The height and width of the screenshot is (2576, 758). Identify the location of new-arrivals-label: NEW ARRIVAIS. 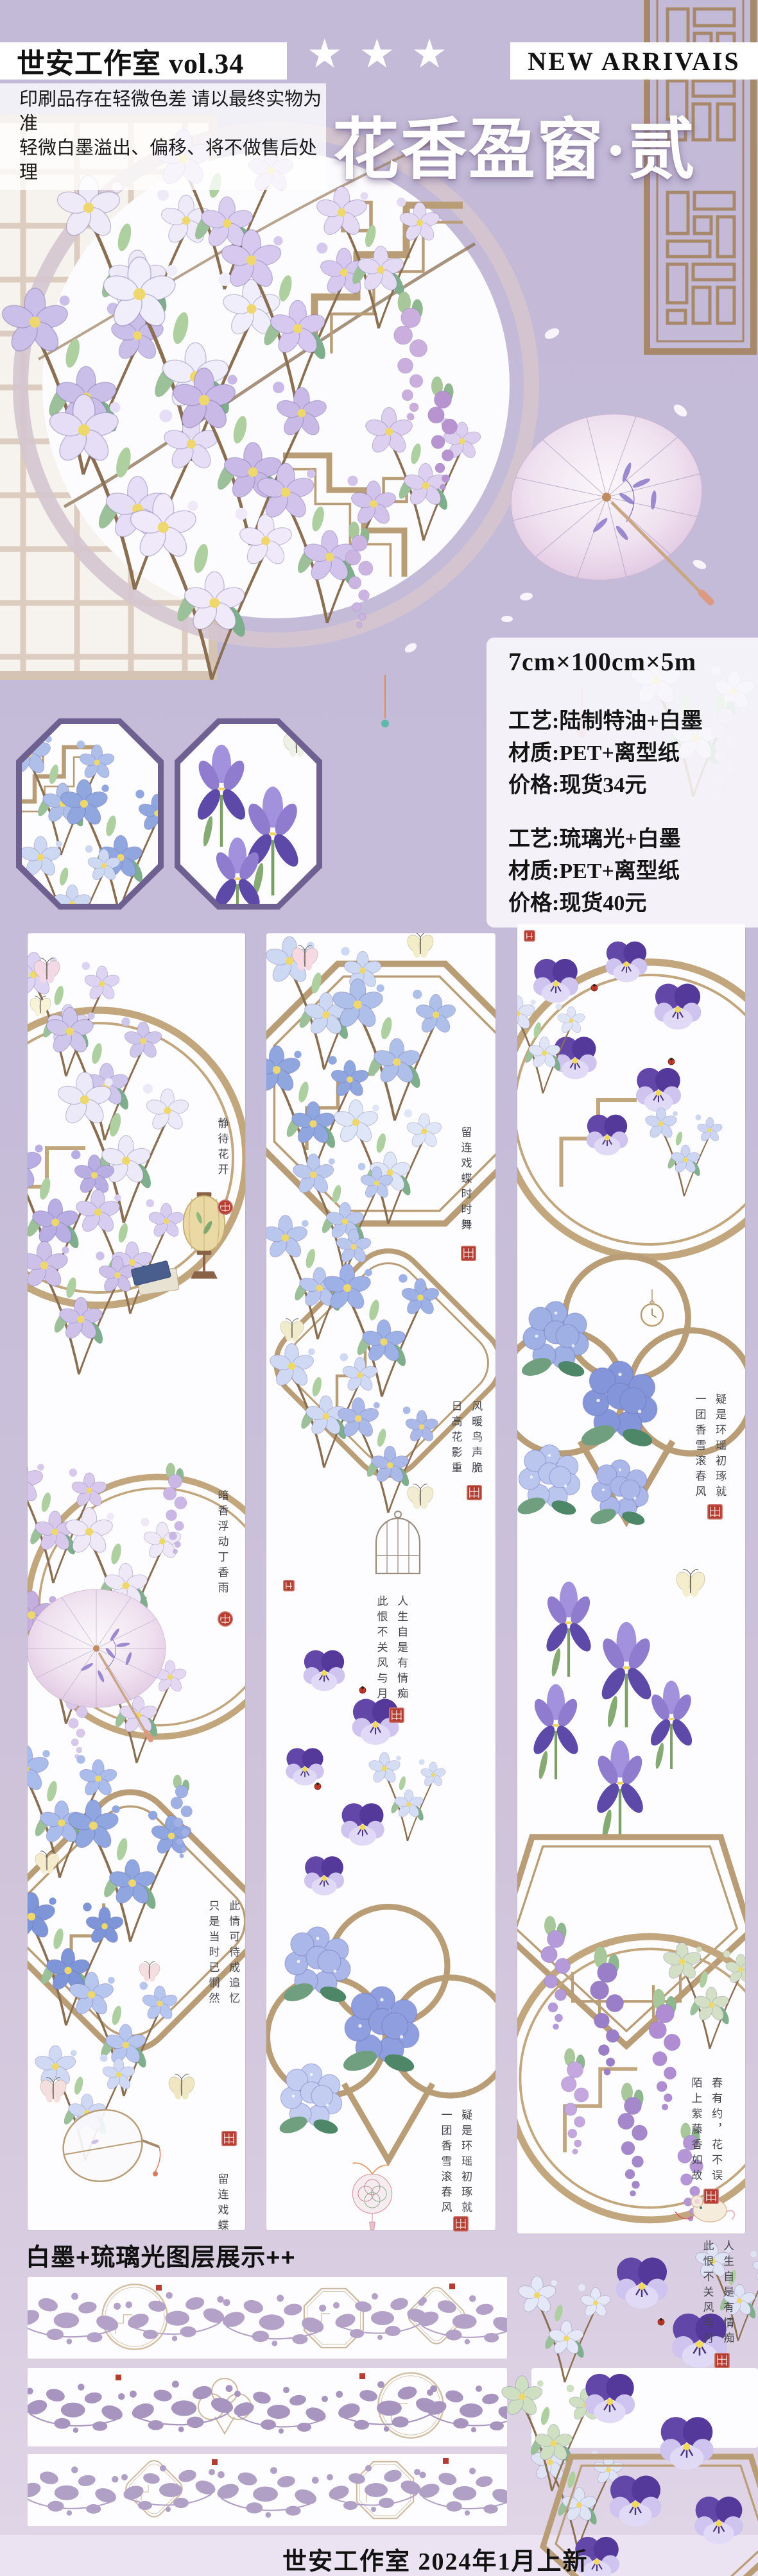
(634, 61).